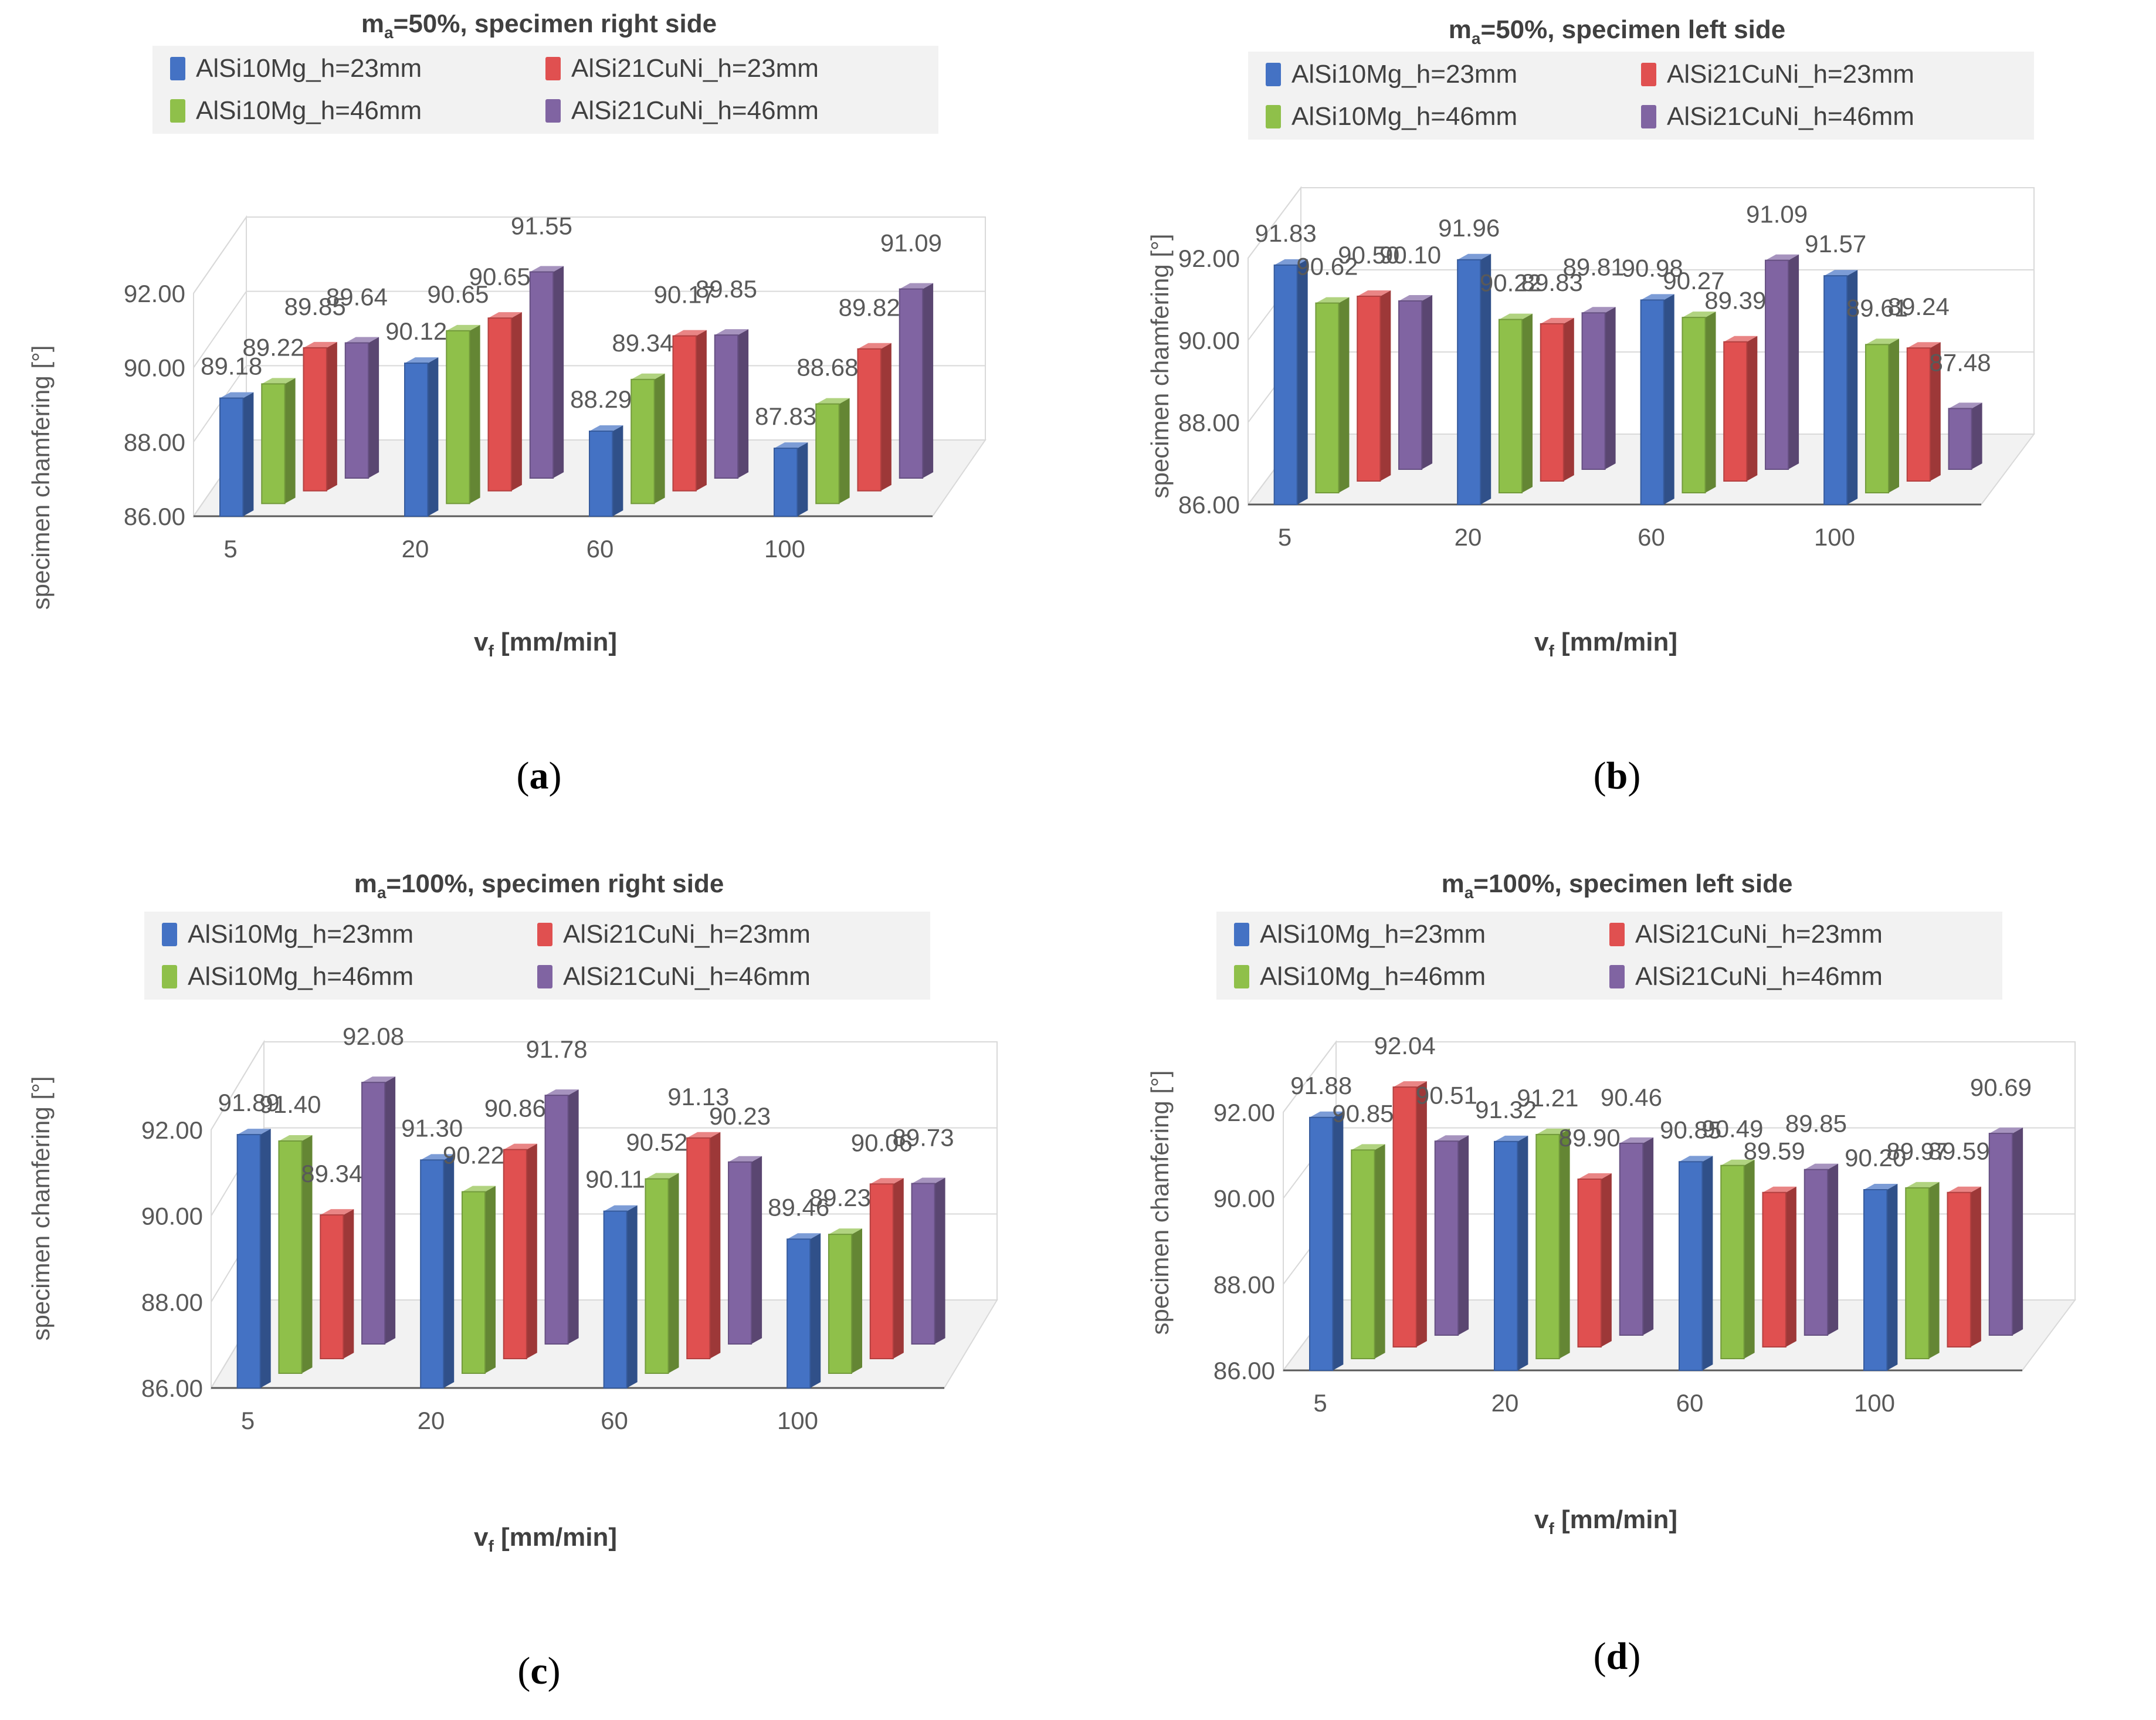  Describe the element at coordinates (798, 1207) in the screenshot. I see `data-label: 89.46` at that location.